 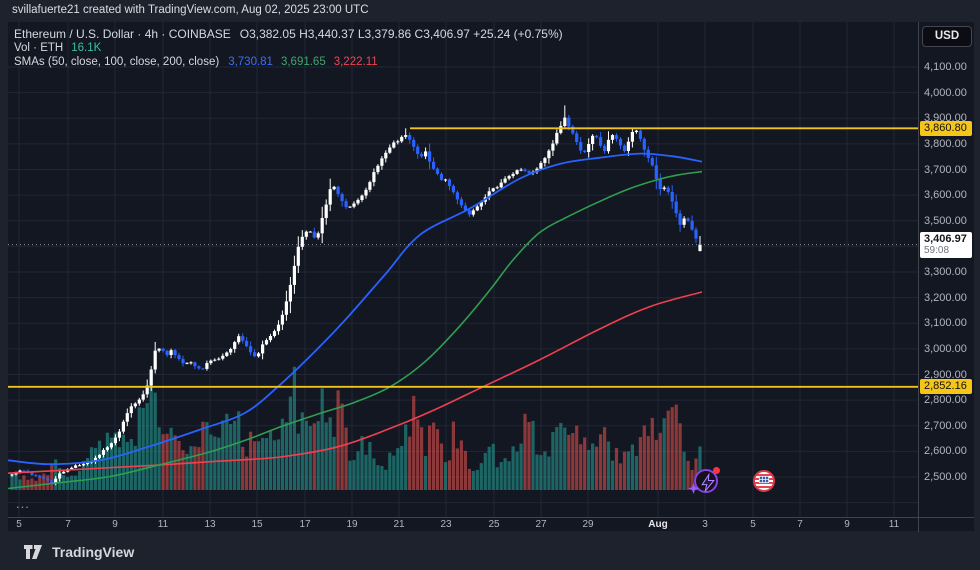 What do you see at coordinates (945, 348) in the screenshot?
I see `price-tick-label: 3,000.00` at bounding box center [945, 348].